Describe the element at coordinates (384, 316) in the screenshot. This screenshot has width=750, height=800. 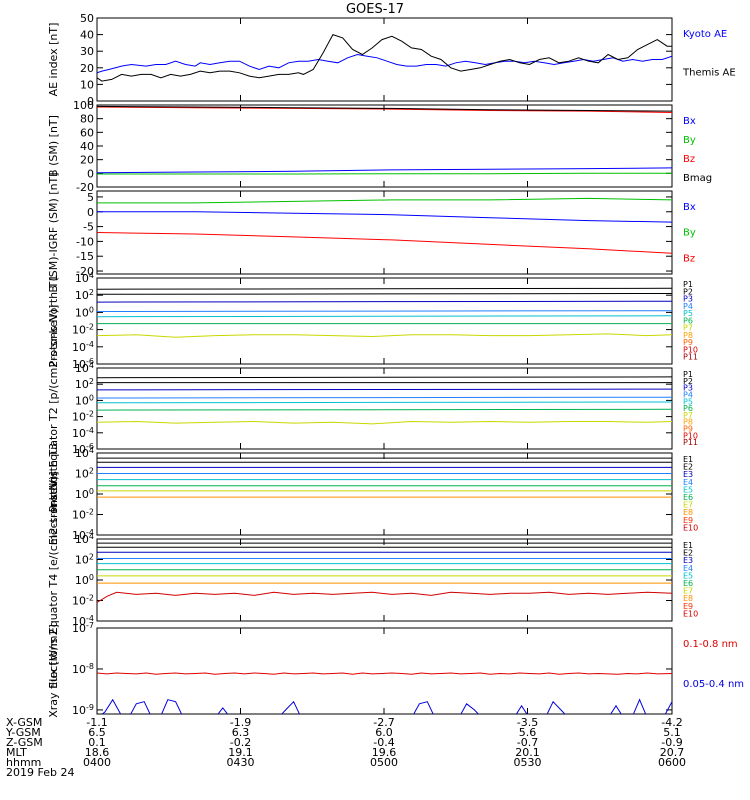
I see `series-line-P5` at that location.